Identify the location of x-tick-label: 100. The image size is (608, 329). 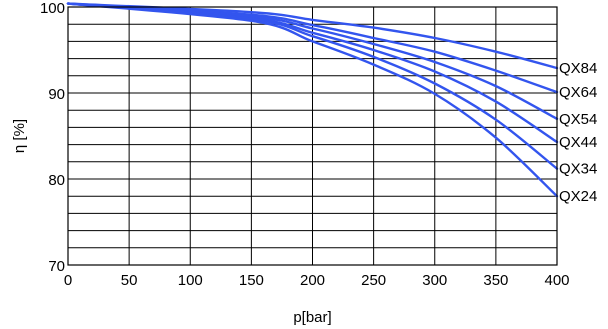
(190, 280).